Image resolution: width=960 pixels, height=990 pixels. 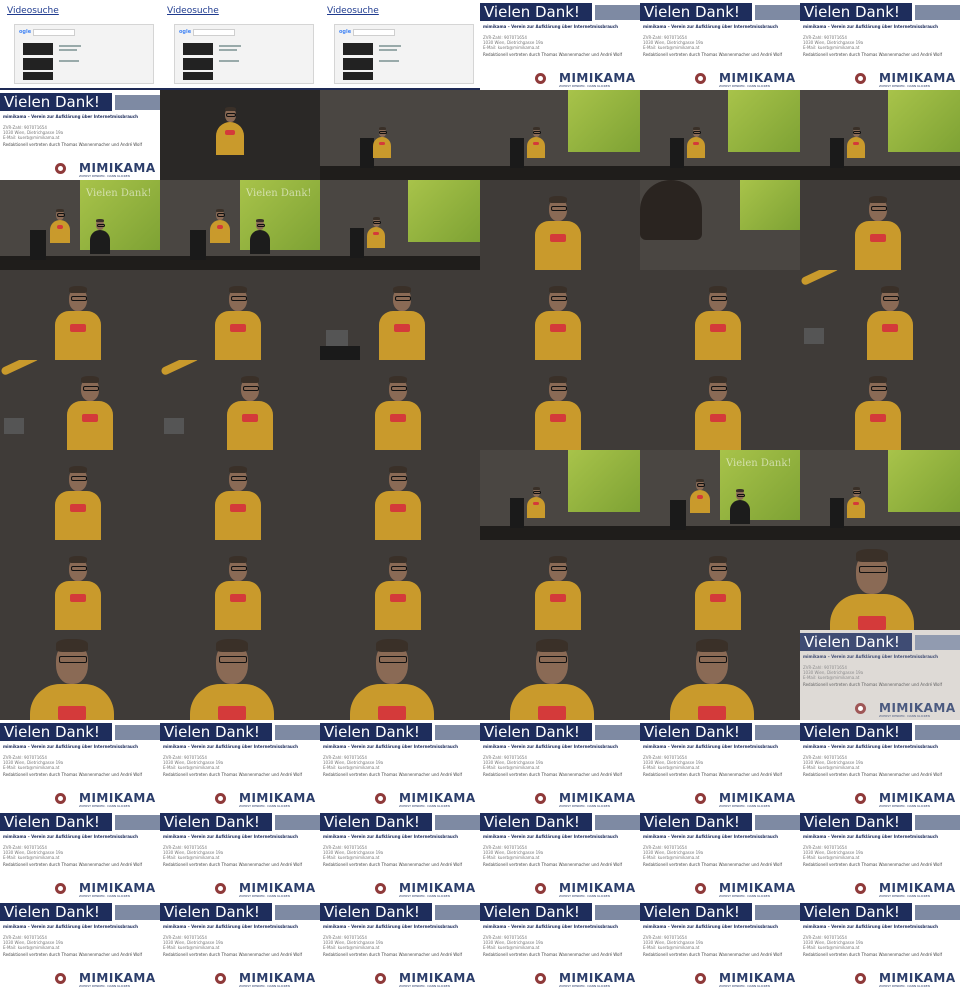 What do you see at coordinates (240, 405) in the screenshot?
I see `video-frame-speaker-point` at bounding box center [240, 405].